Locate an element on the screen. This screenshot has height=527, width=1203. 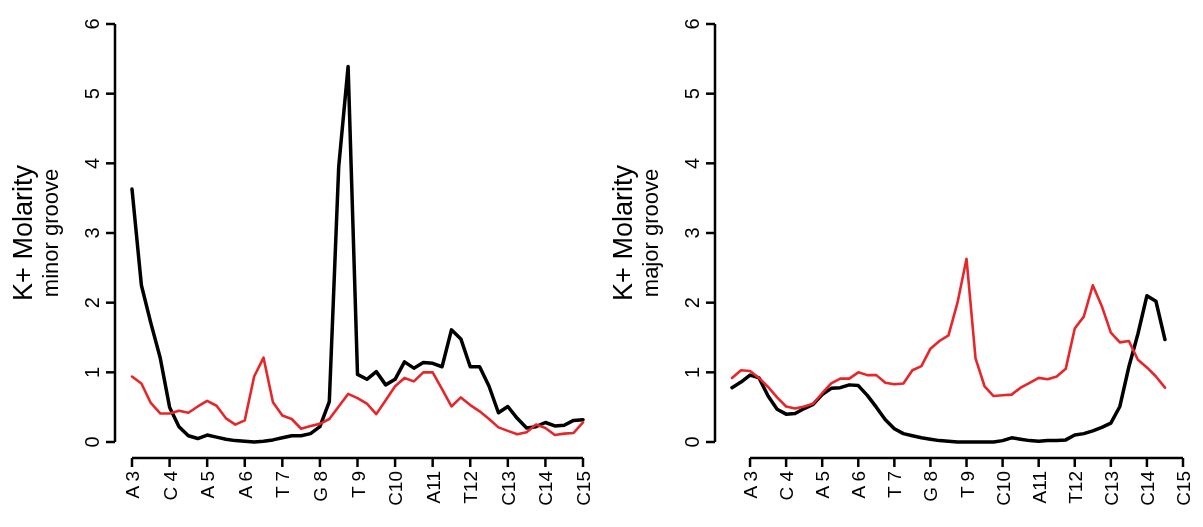
text: minor groove is located at coordinates (50, 233).